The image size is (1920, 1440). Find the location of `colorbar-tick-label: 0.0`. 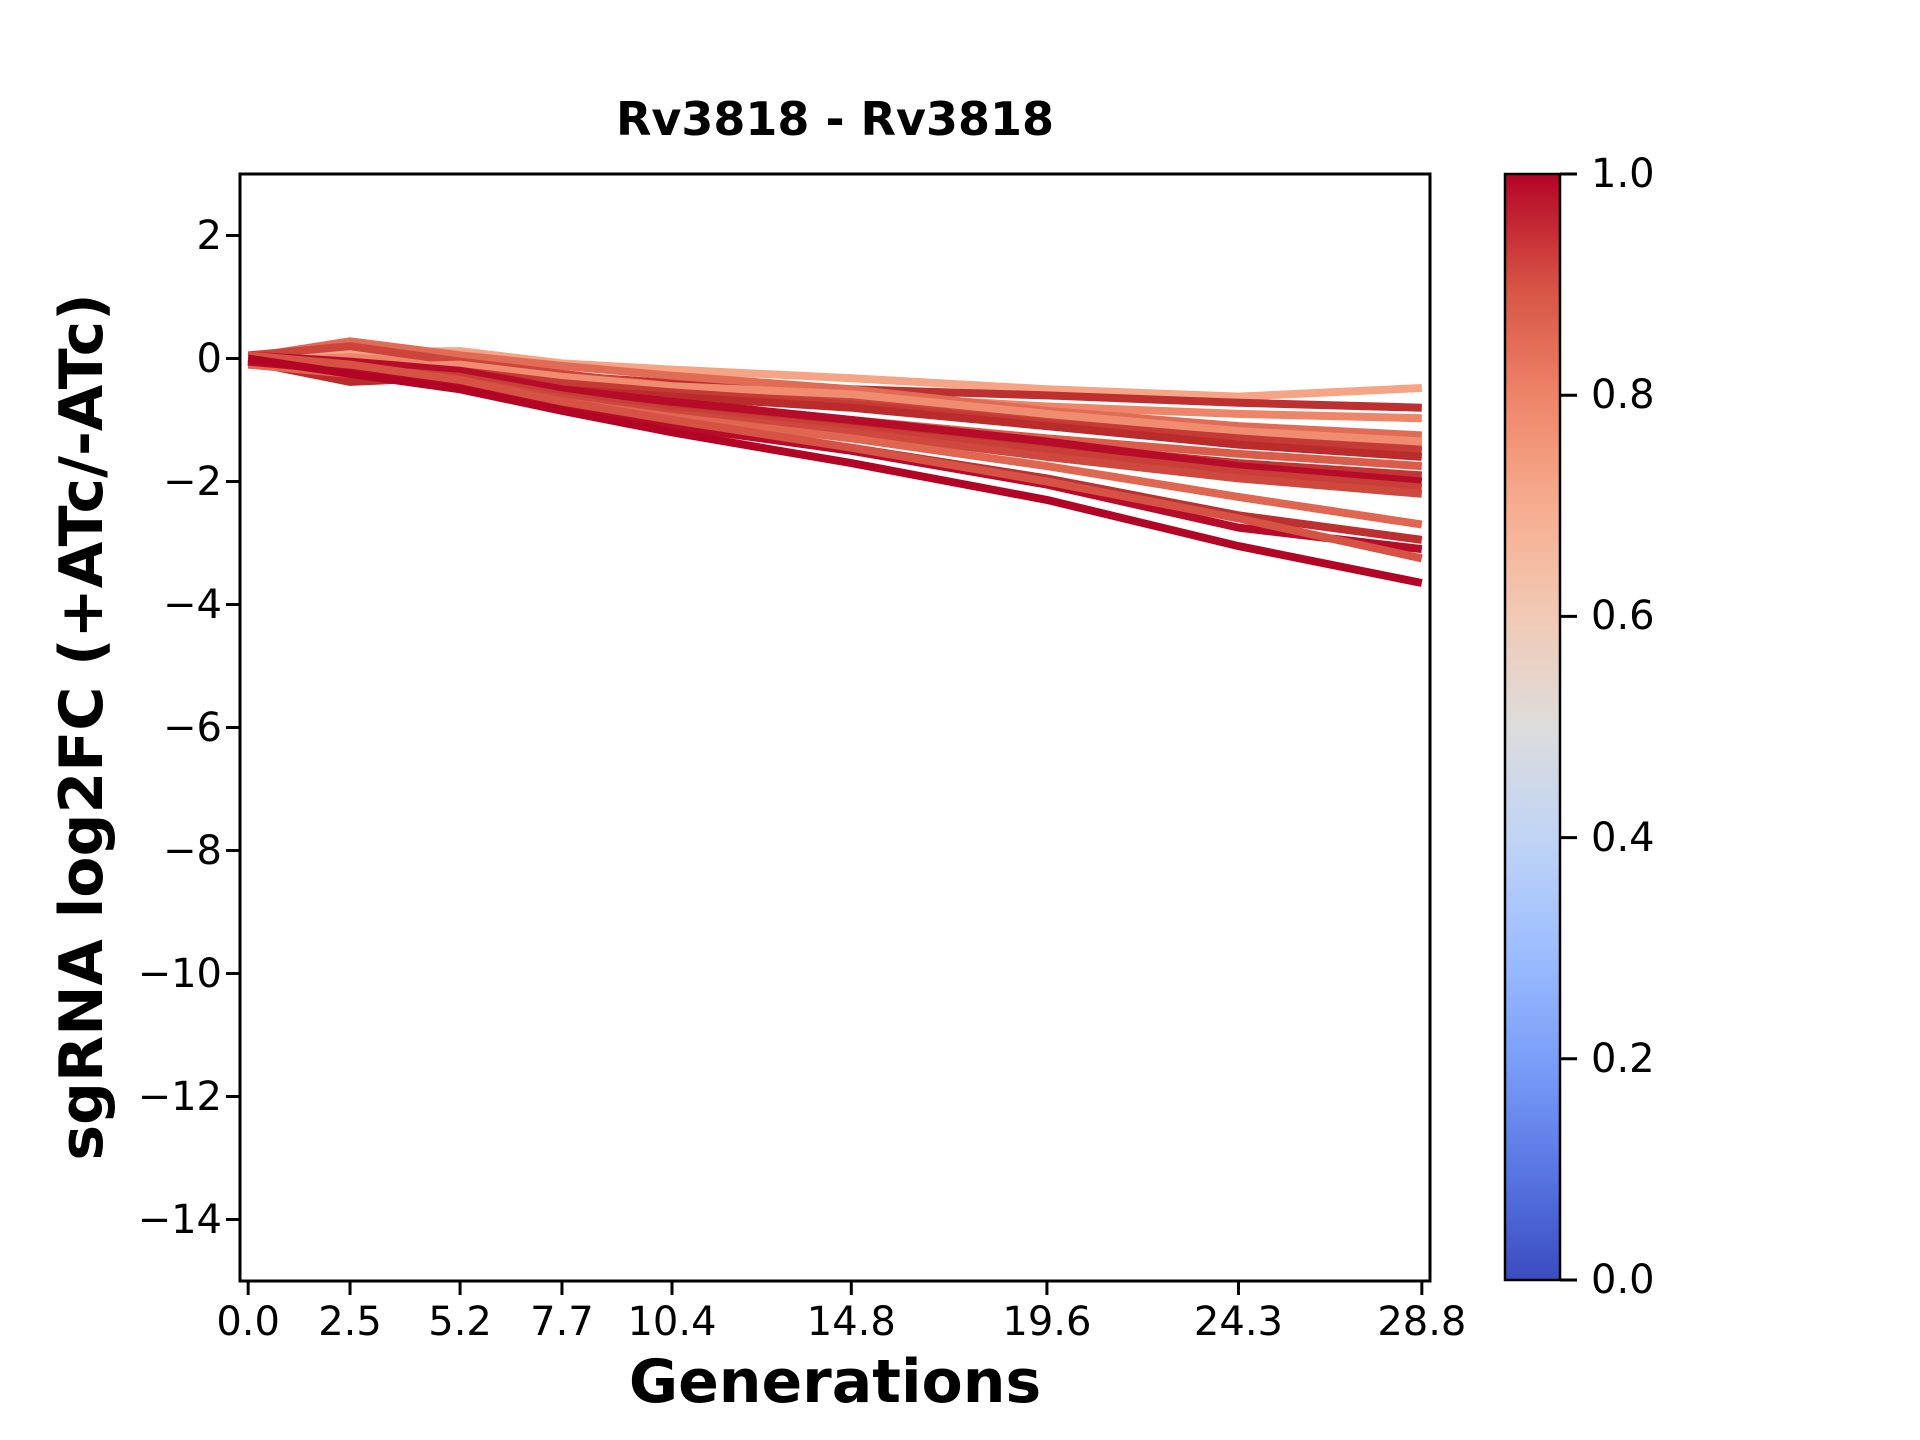

colorbar-tick-label: 0.0 is located at coordinates (1623, 1280).